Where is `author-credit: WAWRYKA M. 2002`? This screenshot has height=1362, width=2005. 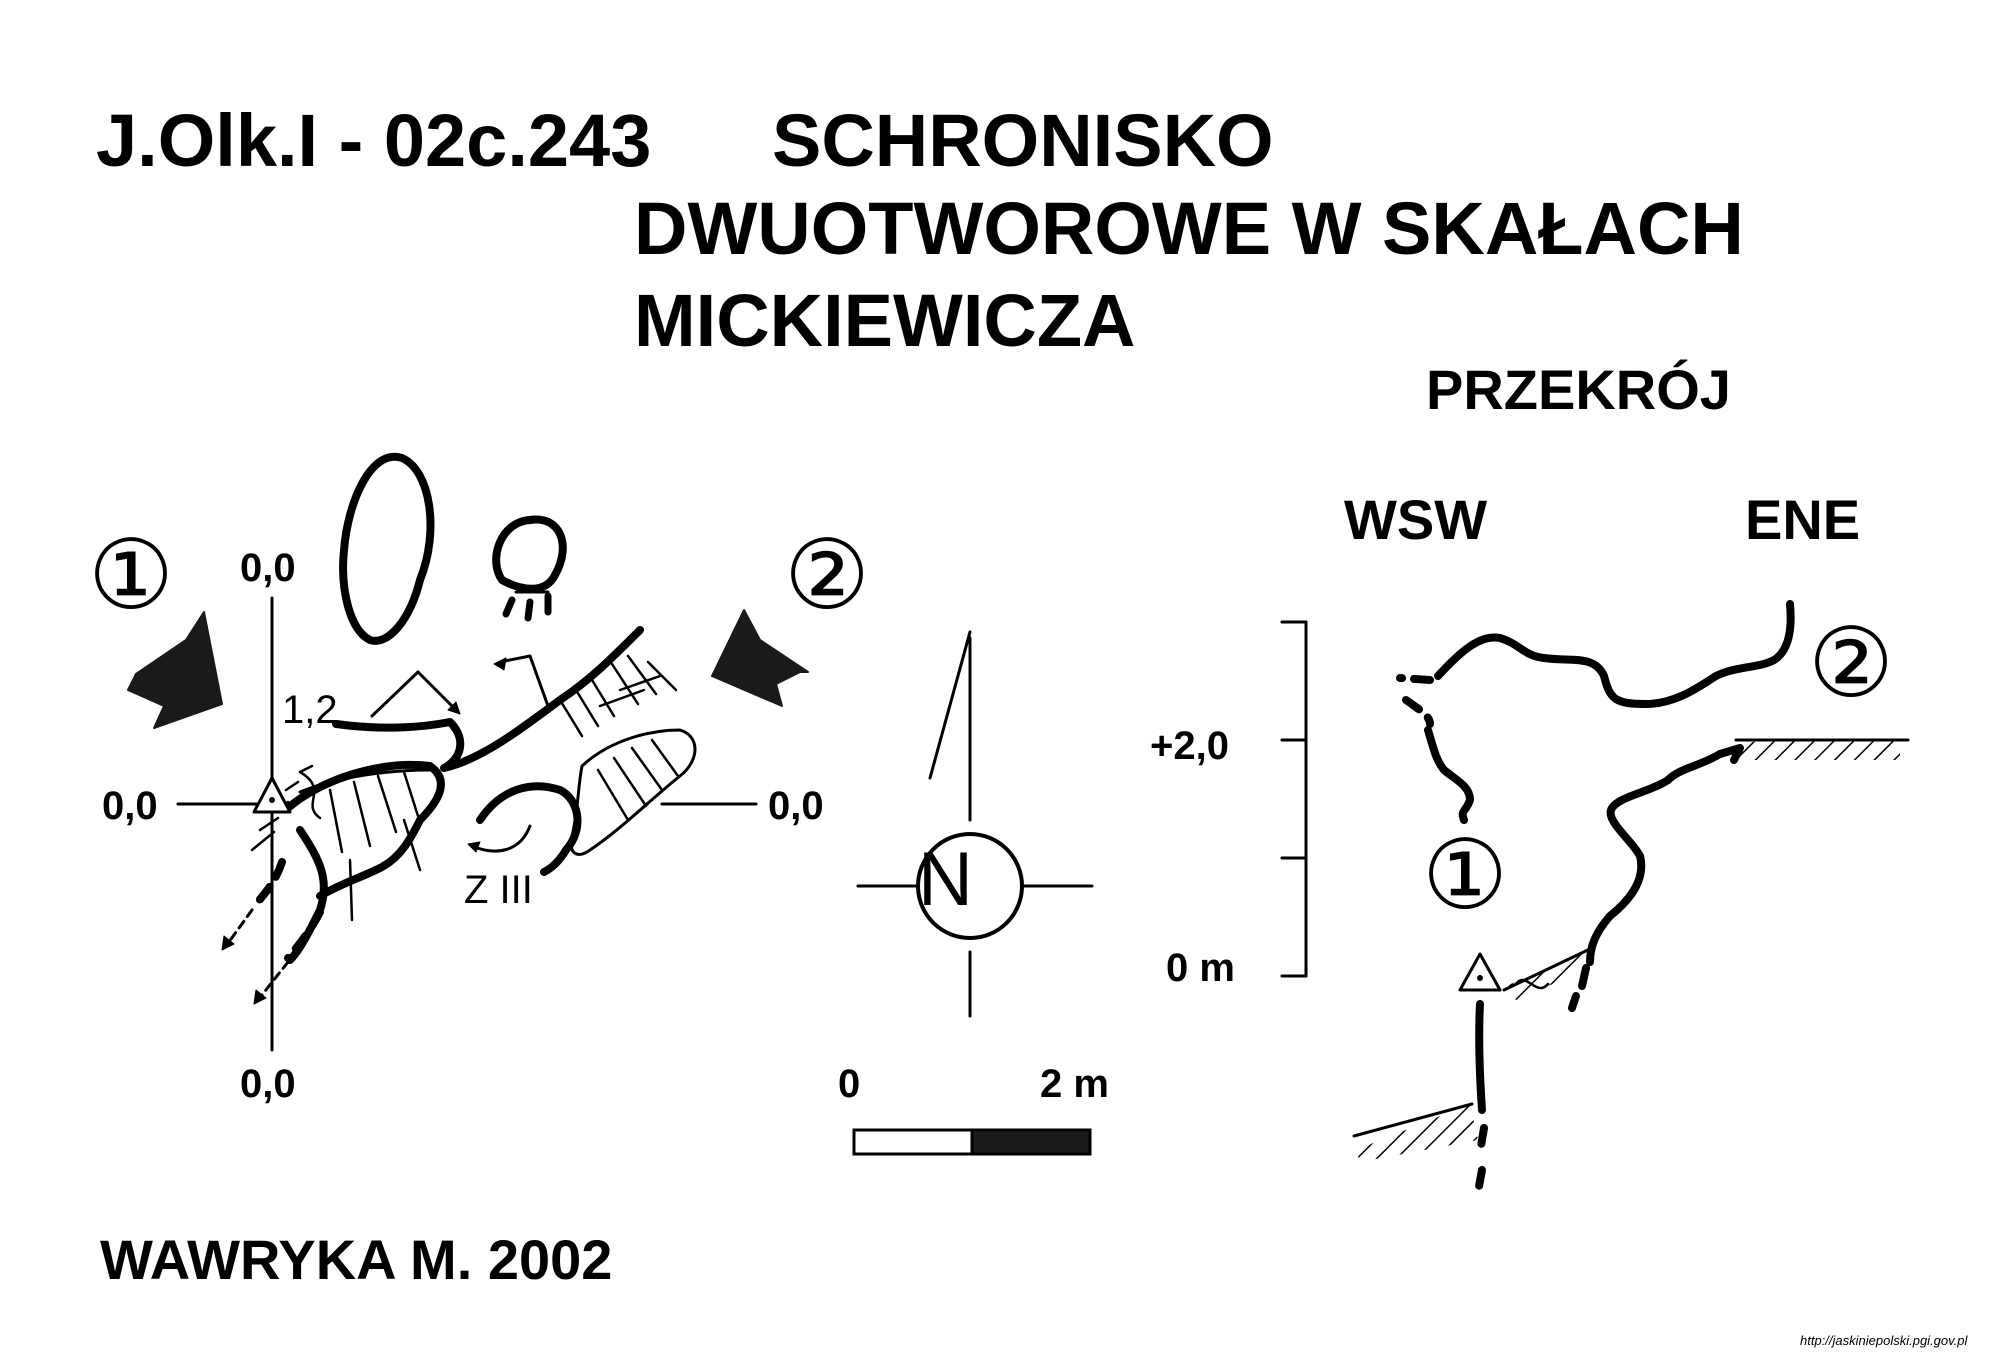
author-credit: WAWRYKA M. 2002 is located at coordinates (356, 1259).